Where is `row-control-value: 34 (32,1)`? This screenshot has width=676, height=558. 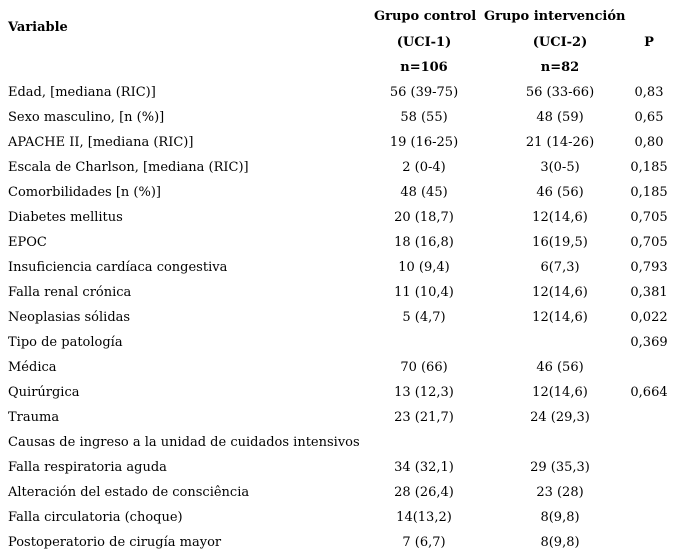 row-control-value: 34 (32,1) is located at coordinates (424, 467).